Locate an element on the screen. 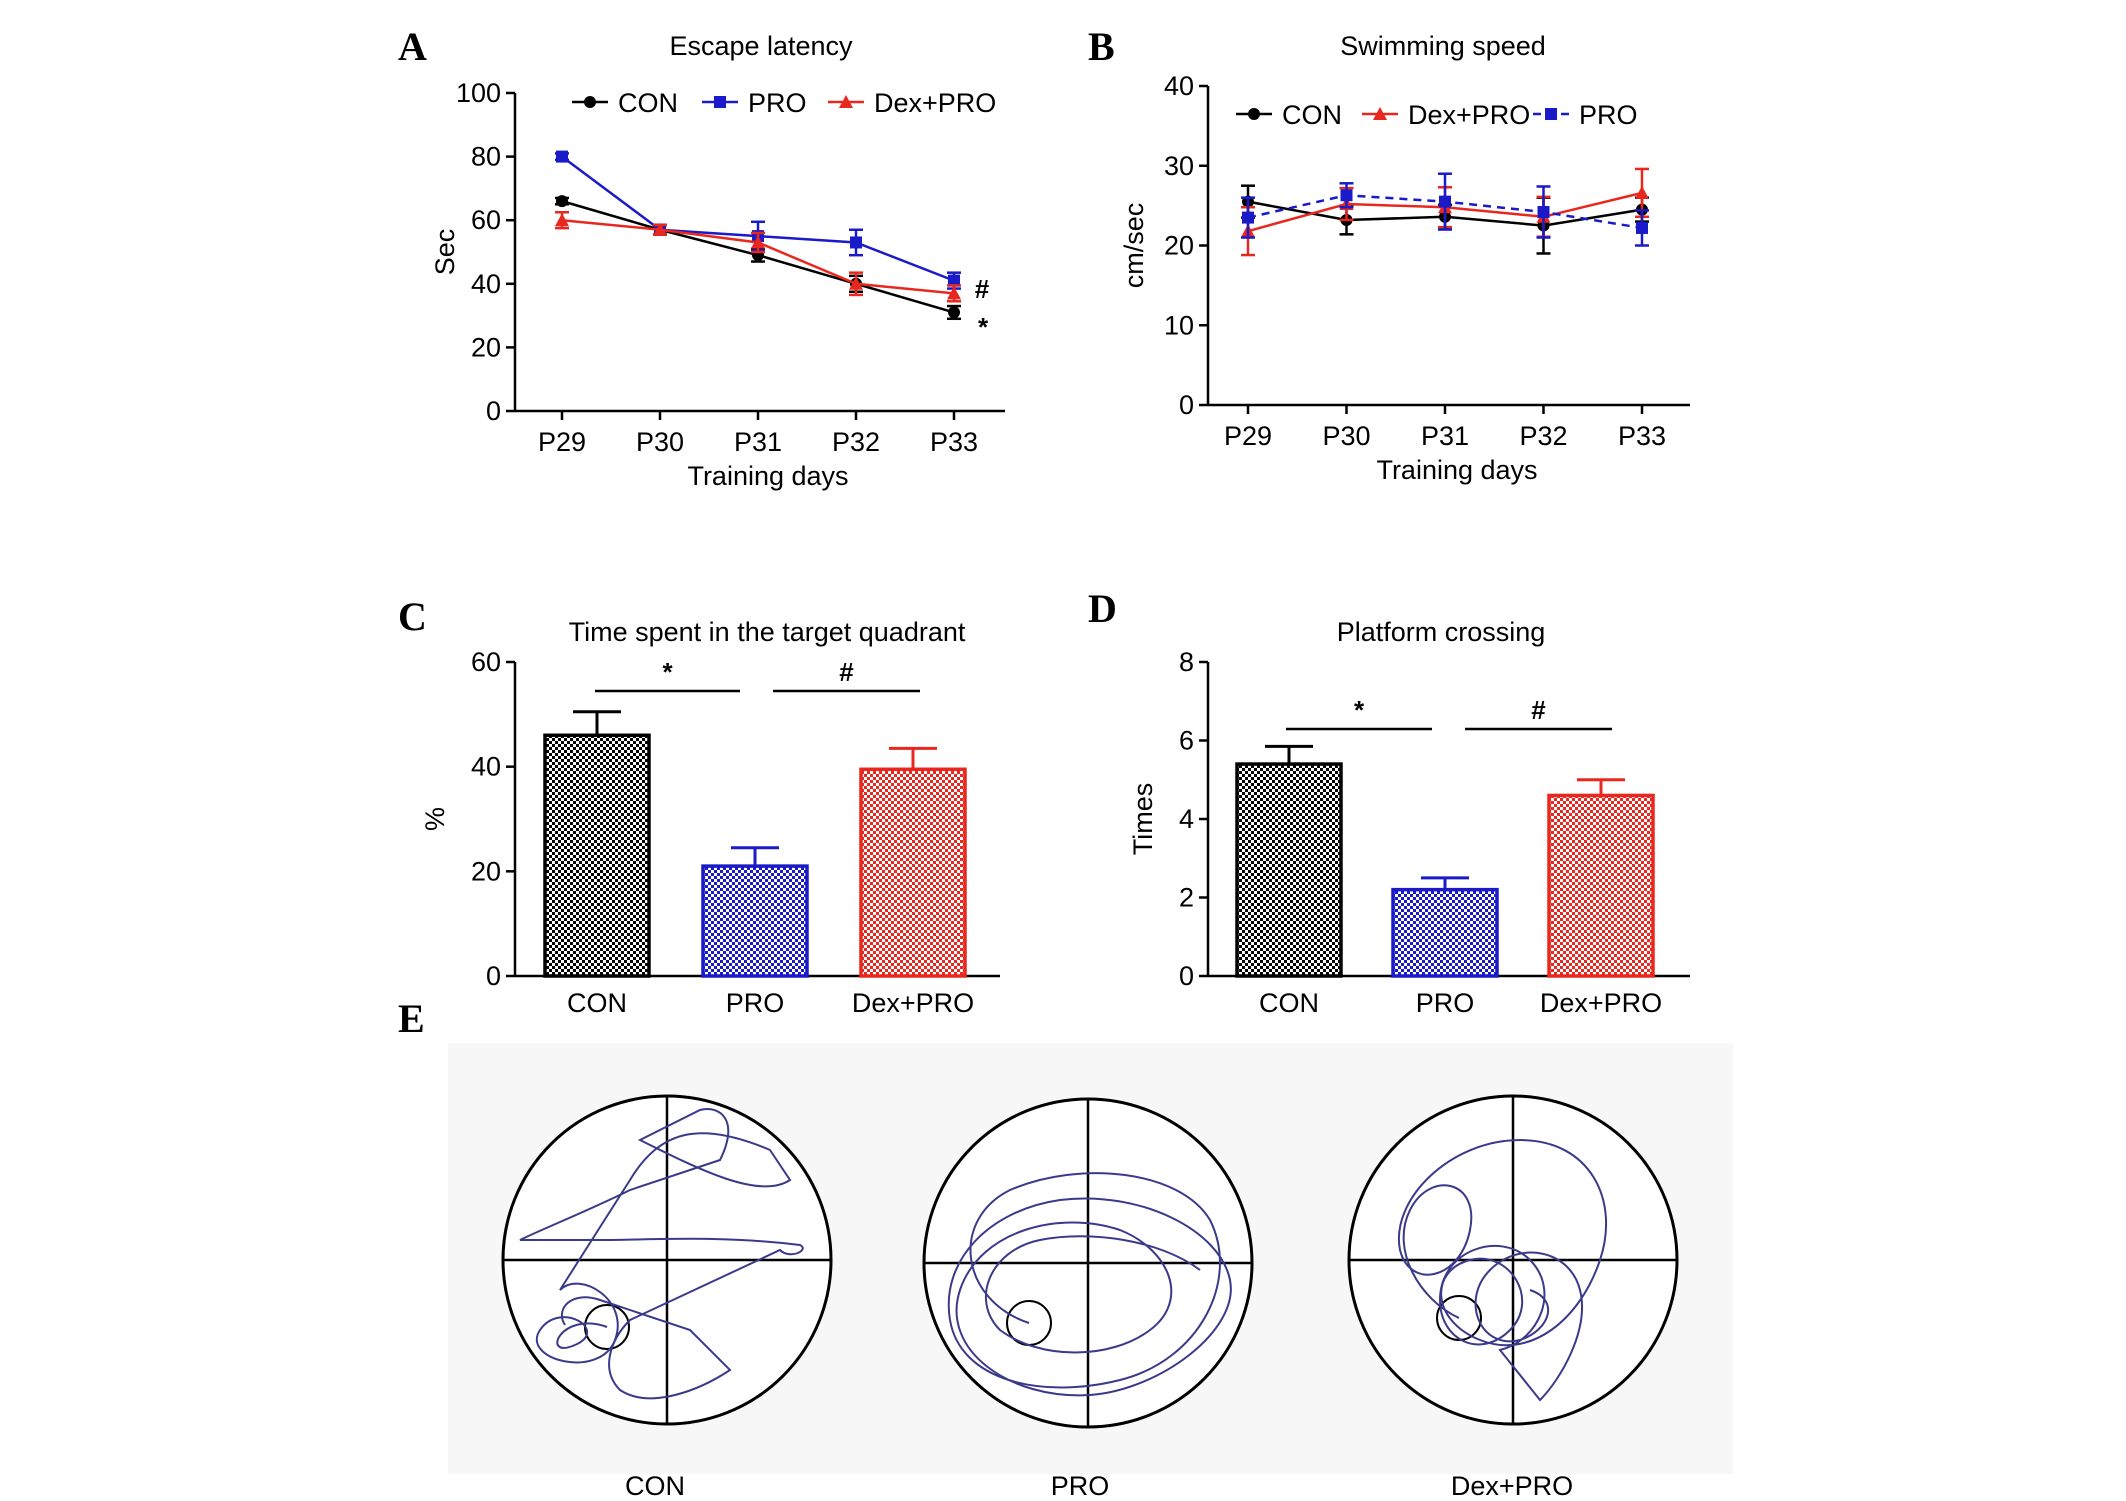 This screenshot has width=2126, height=1501. panel-letter-e: E is located at coordinates (411, 1018).